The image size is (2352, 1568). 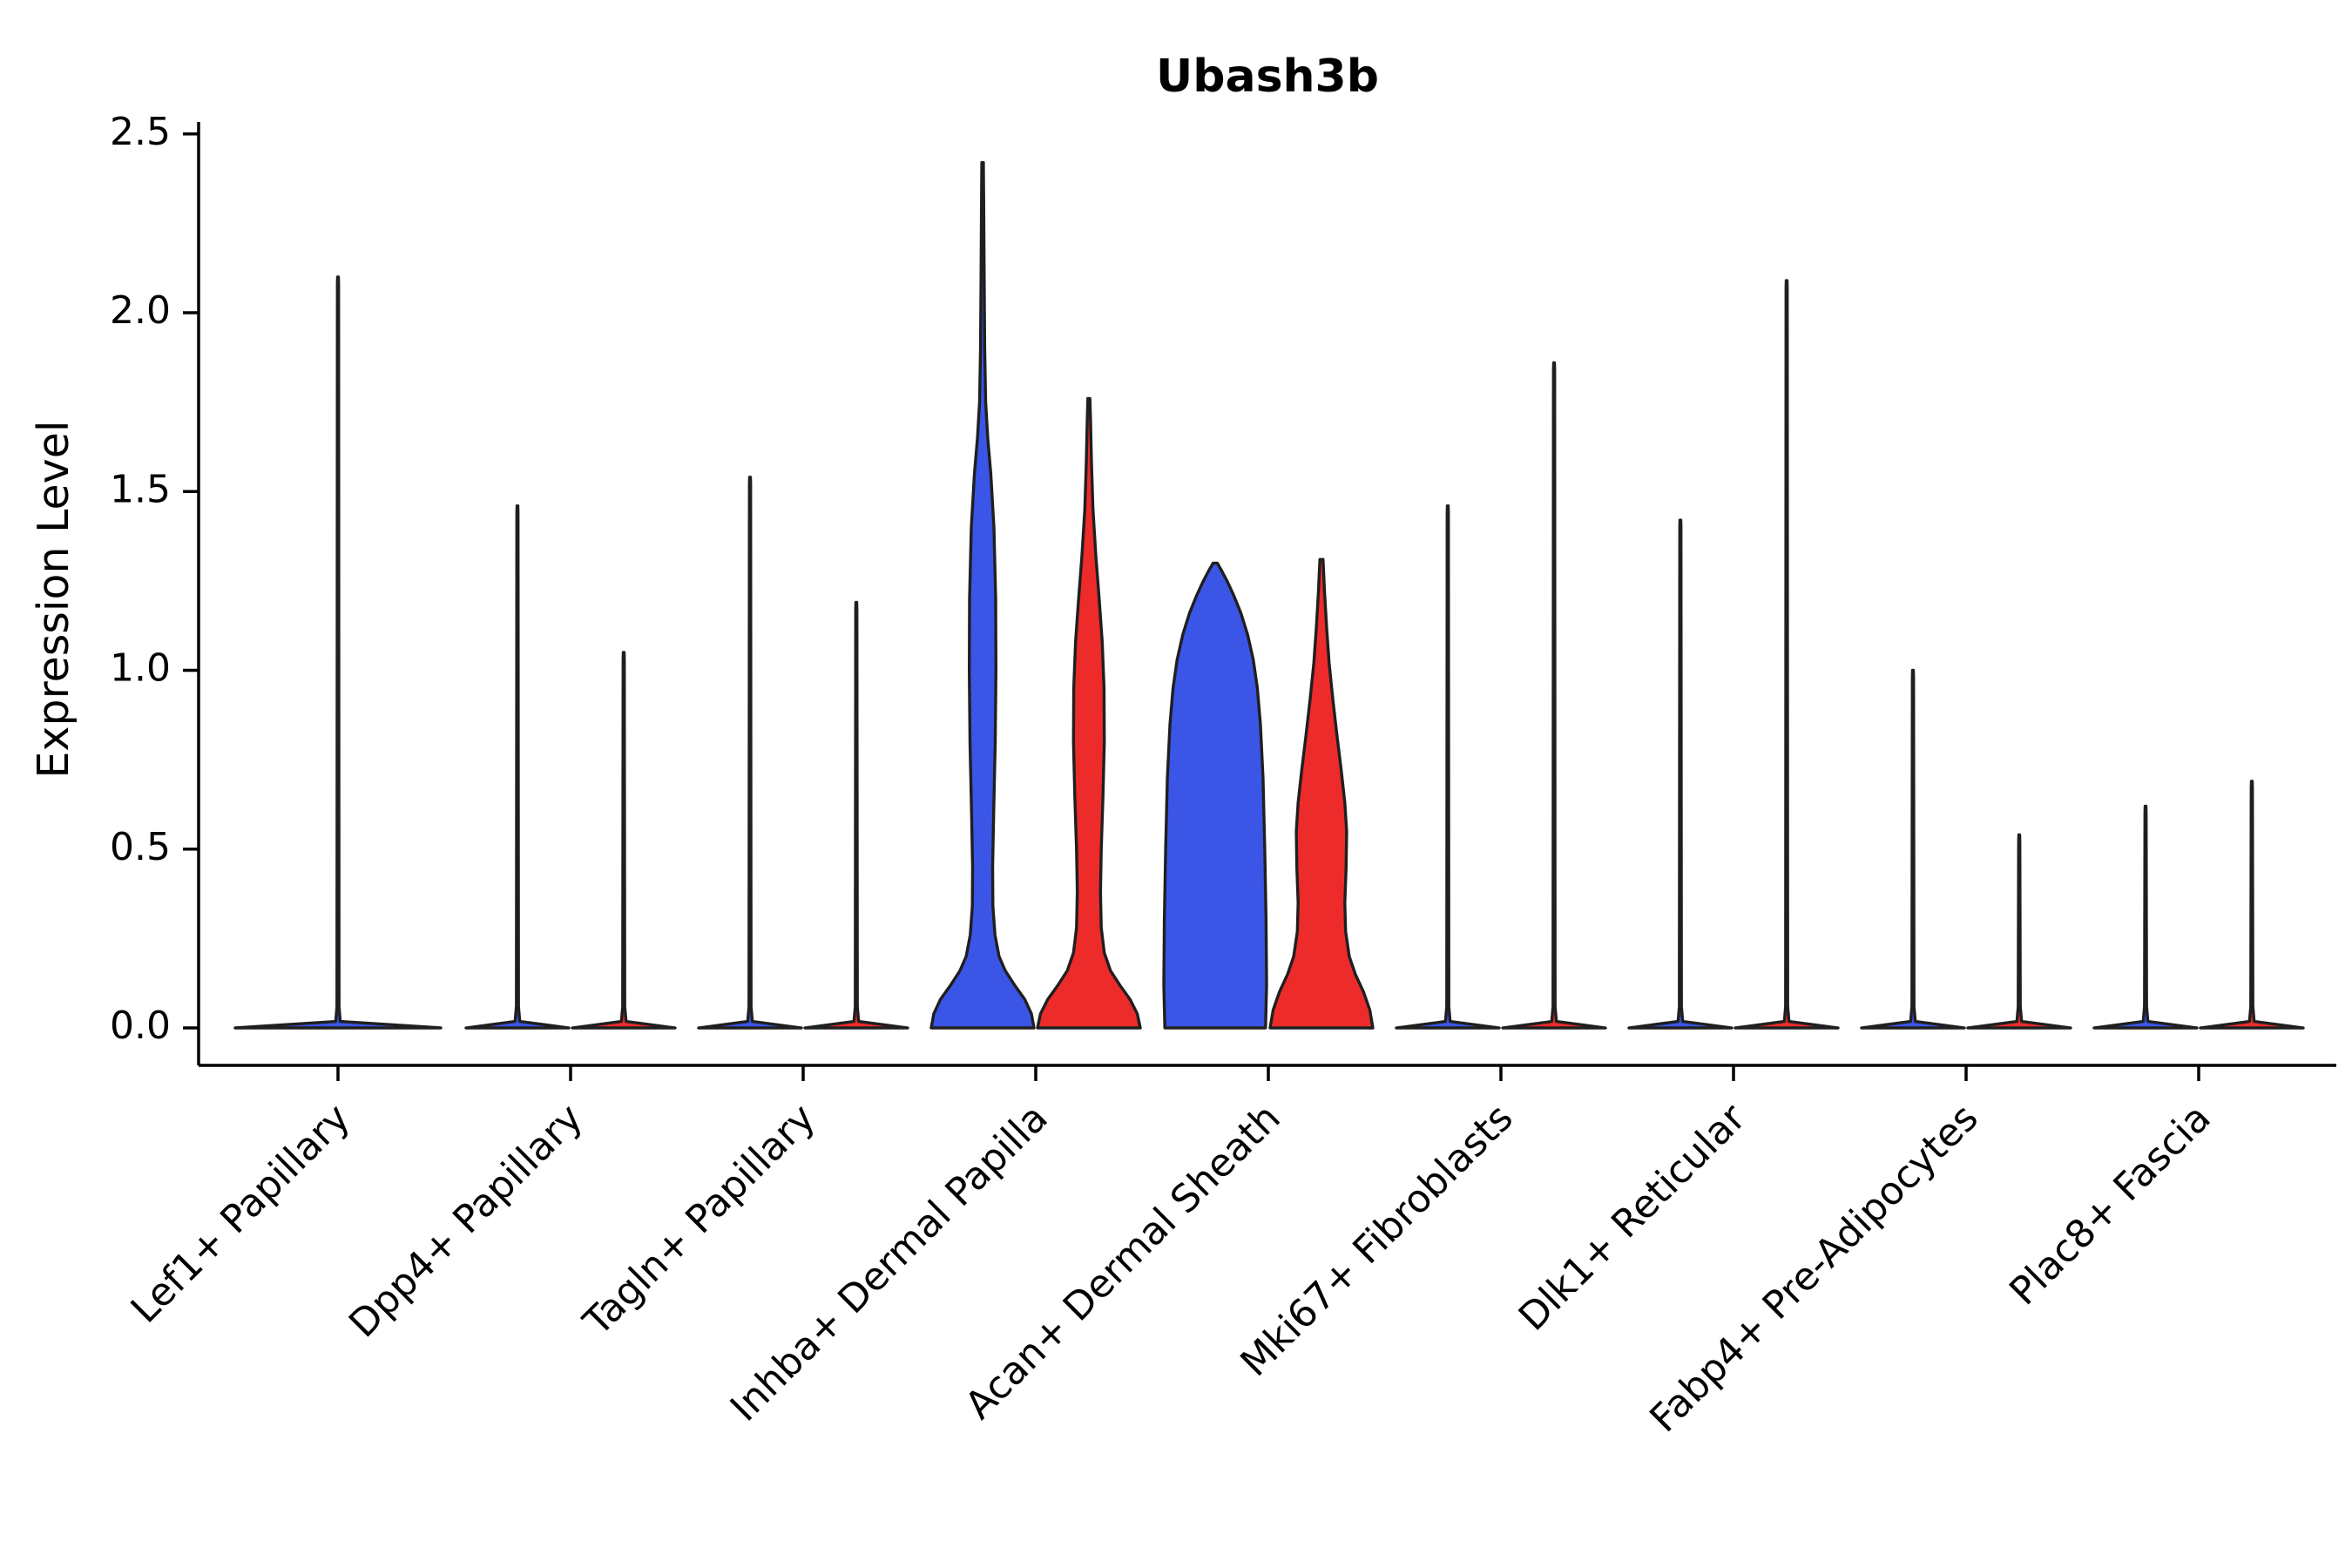 I want to click on violin-group-2-cat5, so click(x=1554, y=695).